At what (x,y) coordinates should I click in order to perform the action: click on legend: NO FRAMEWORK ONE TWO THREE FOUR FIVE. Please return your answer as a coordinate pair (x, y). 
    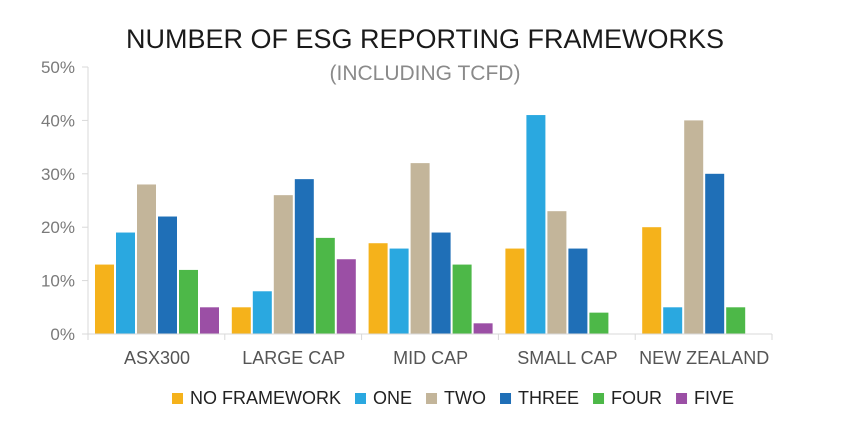
    Looking at the image, I should click on (453, 398).